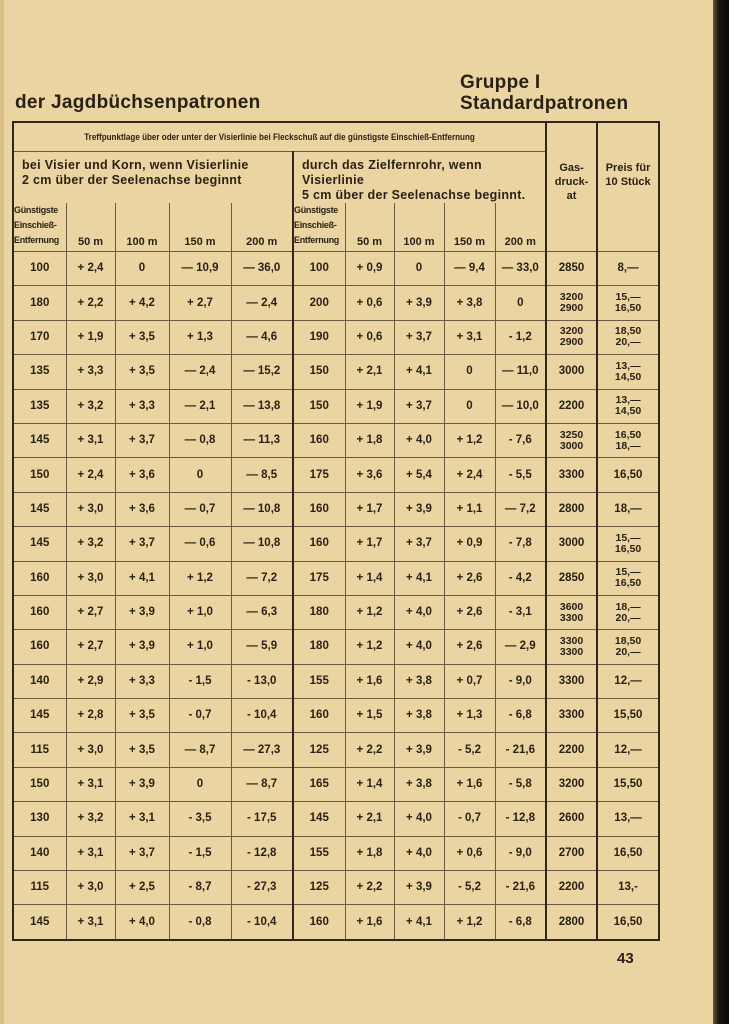 Image resolution: width=729 pixels, height=1024 pixels. Describe the element at coordinates (319, 337) in the screenshot. I see `cell-scope-sight-distance: 190` at that location.